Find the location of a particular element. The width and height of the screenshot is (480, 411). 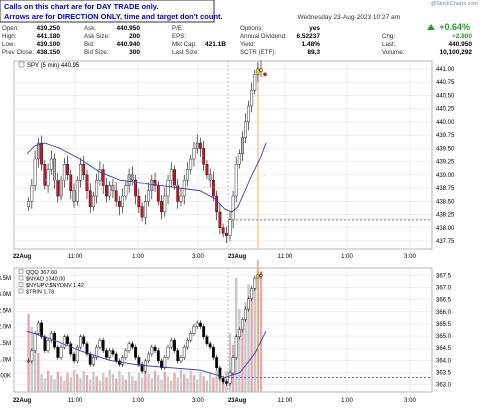

y-tick-label-right: 367.5 is located at coordinates (444, 276).